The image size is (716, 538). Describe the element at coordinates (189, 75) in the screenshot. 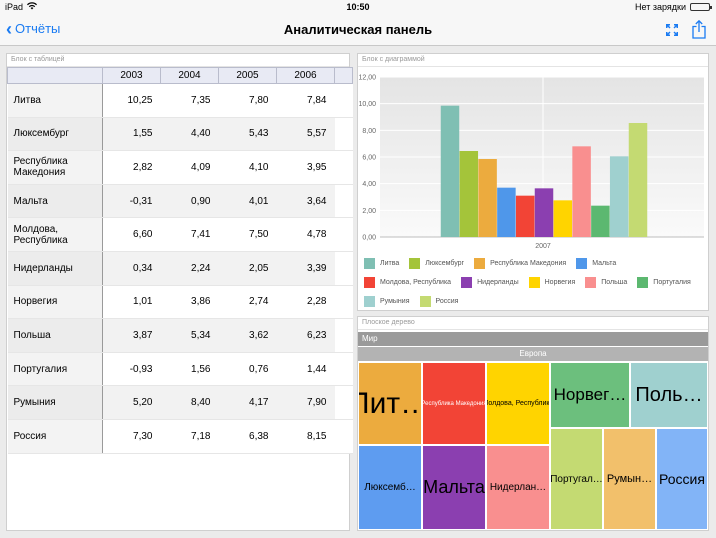

I see `column-header: 2004` at that location.